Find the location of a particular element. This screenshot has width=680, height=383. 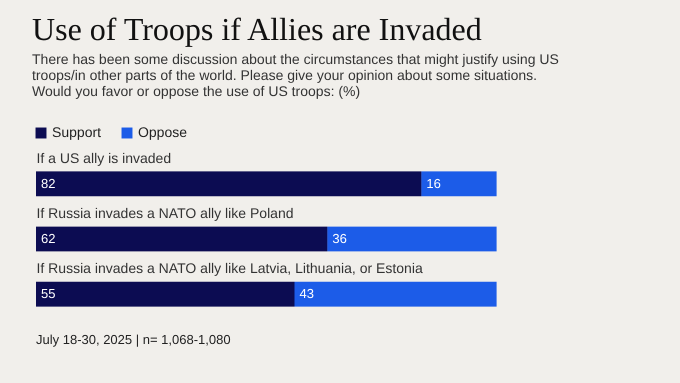

data-label: 82 is located at coordinates (48, 183).